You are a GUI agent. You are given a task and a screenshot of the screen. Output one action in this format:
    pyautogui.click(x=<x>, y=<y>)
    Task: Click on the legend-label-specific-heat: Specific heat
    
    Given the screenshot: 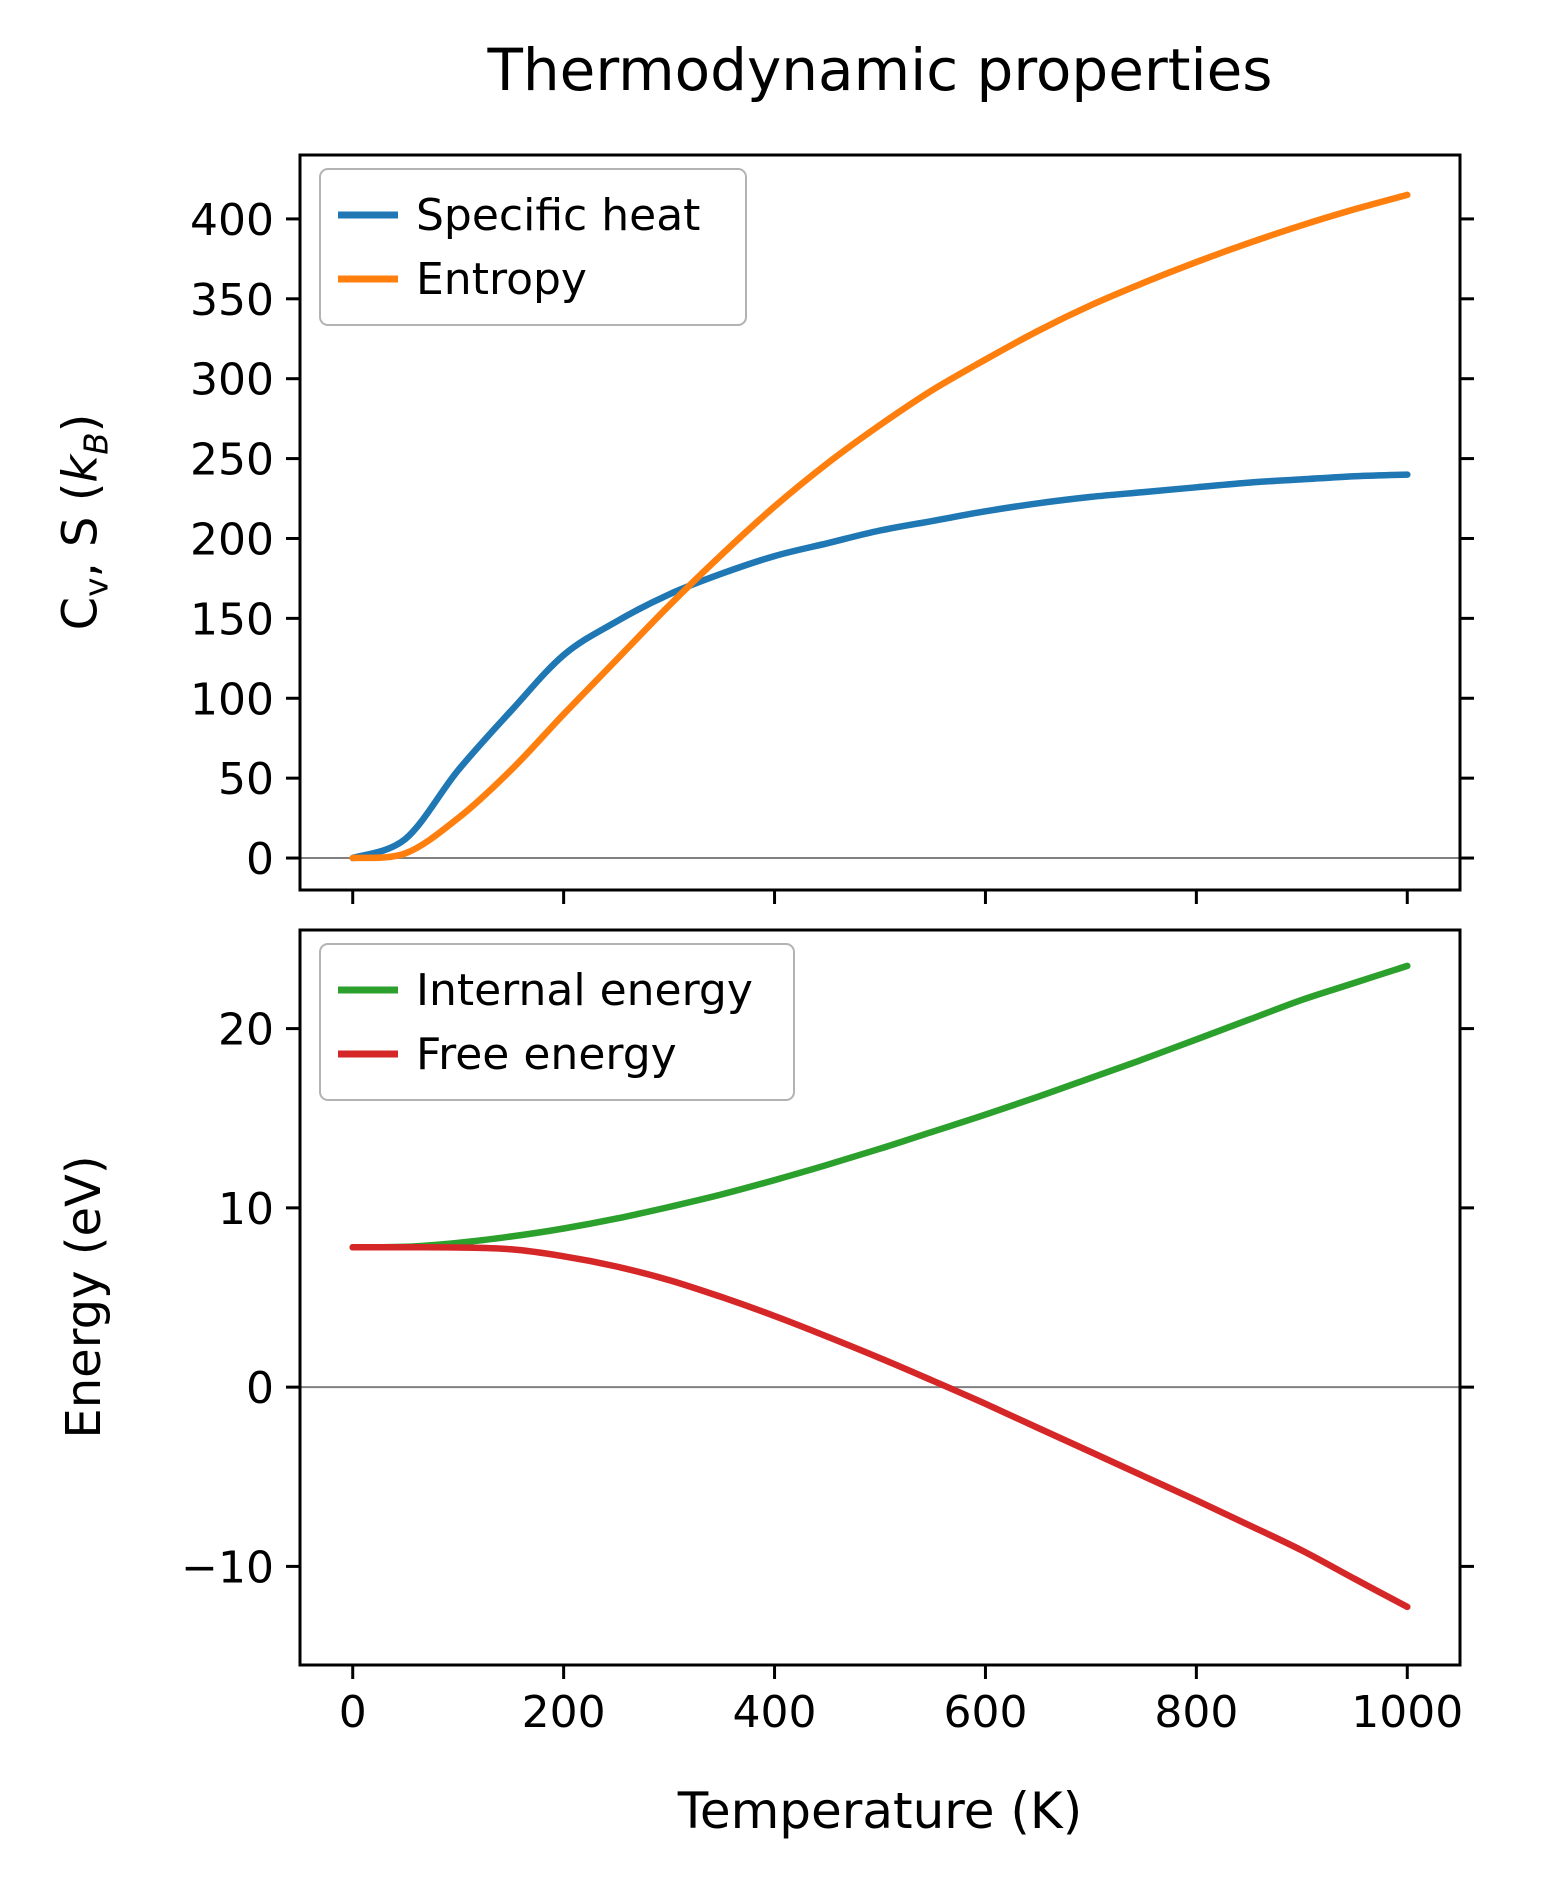 What is the action you would take?
    pyautogui.click(x=558, y=215)
    